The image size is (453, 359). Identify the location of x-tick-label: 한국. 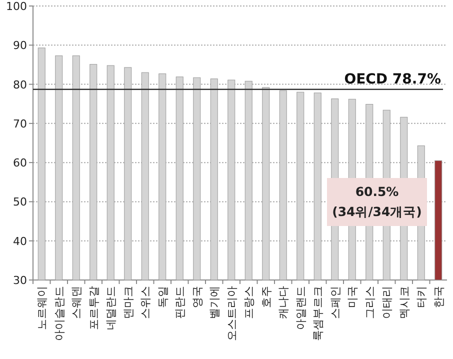
(439, 297).